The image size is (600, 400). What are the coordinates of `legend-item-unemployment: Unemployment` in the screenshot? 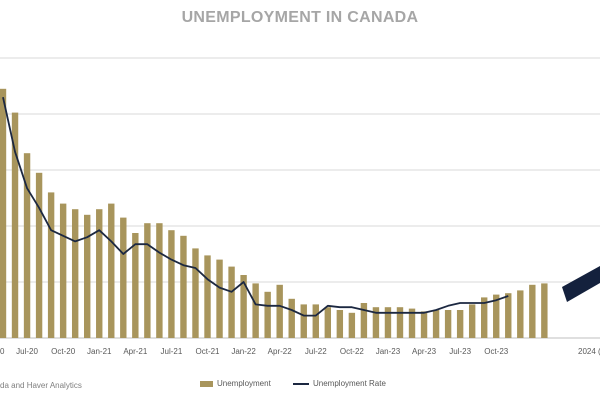 It's located at (235, 383).